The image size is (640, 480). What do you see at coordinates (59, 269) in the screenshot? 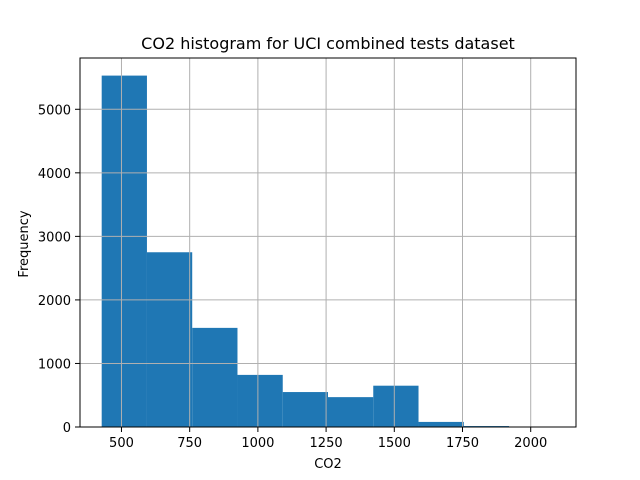
I see `y-axis-ticks: 0 1000 2000 3000 4000 5000` at bounding box center [59, 269].